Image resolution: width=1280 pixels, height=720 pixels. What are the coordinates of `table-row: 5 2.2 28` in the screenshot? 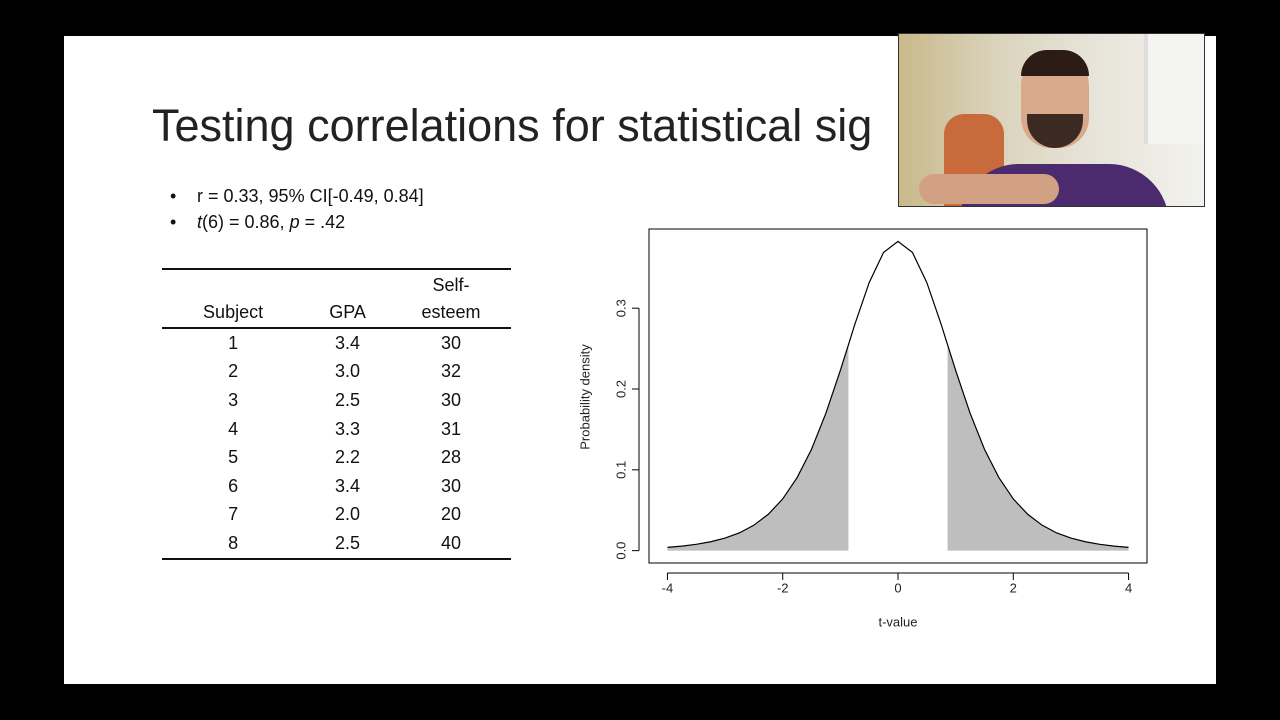 It's located at (336, 457).